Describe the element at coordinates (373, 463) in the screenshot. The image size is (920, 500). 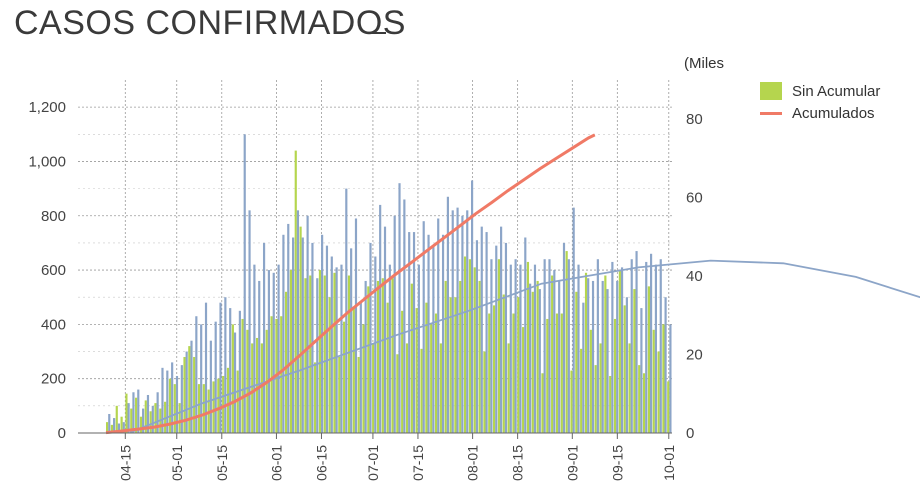
I see `x-tick-label: 07-01` at that location.